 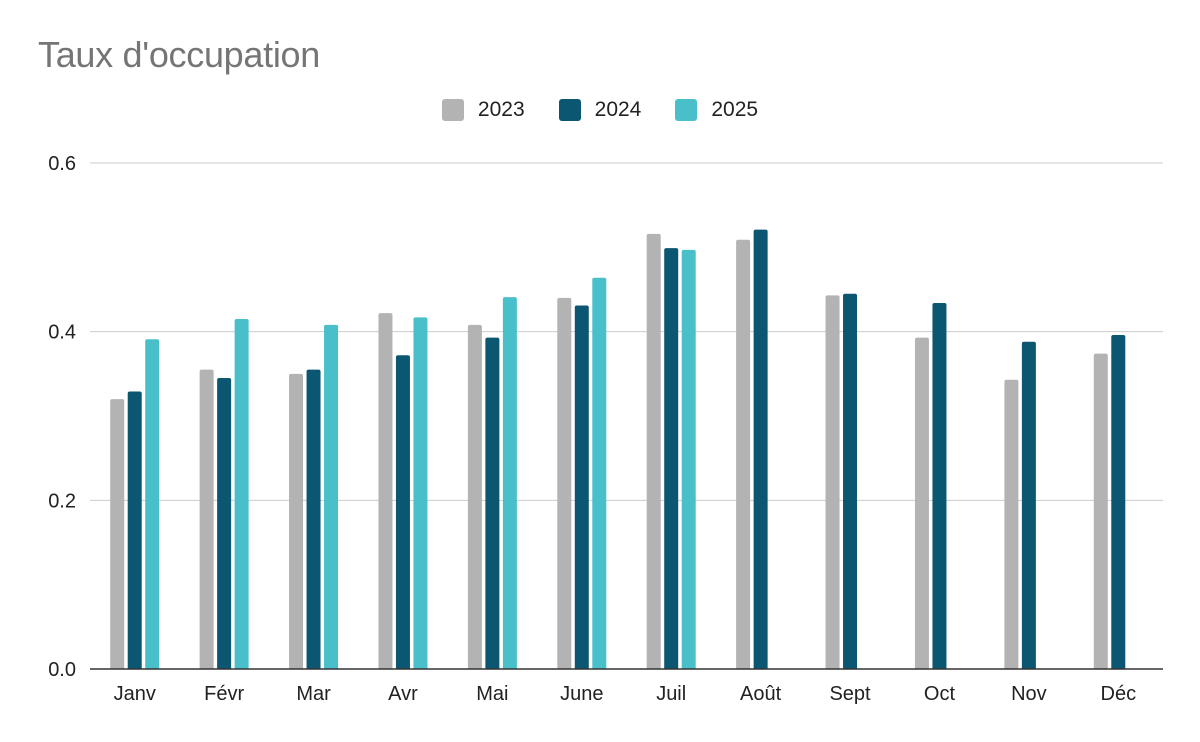 What do you see at coordinates (241, 494) in the screenshot?
I see `bar-2025-Févr` at bounding box center [241, 494].